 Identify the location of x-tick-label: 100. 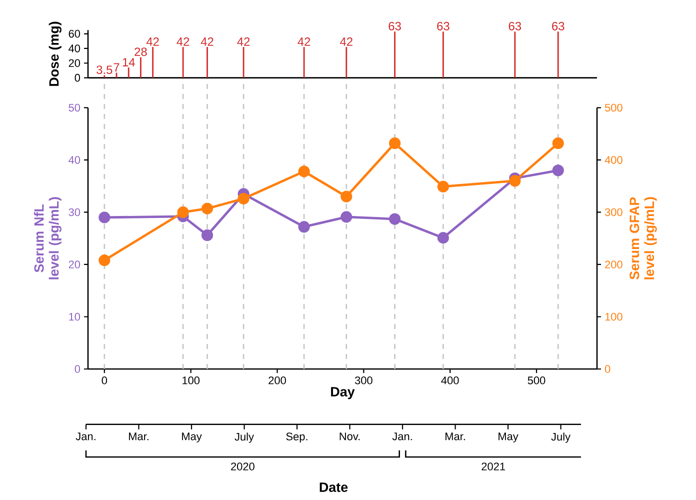
(191, 380).